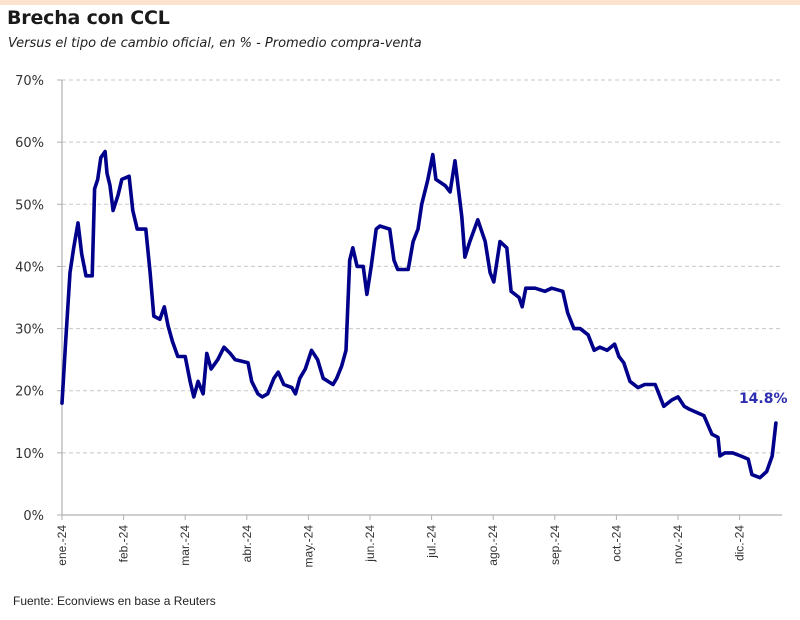 Image resolution: width=800 pixels, height=620 pixels. Describe the element at coordinates (616, 543) in the screenshot. I see `x-tick-label: oct.-24` at that location.